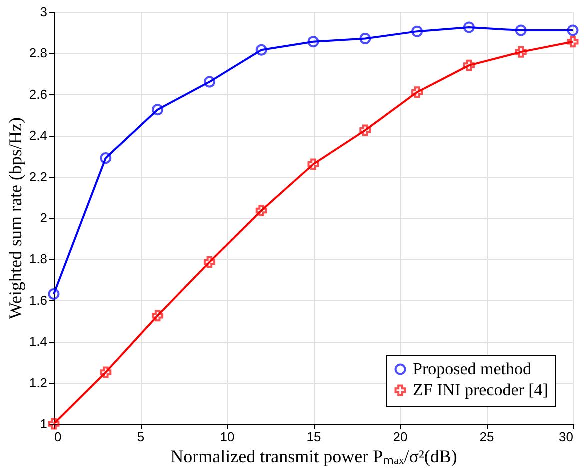  I want to click on x-tick-label: 15, so click(314, 437).